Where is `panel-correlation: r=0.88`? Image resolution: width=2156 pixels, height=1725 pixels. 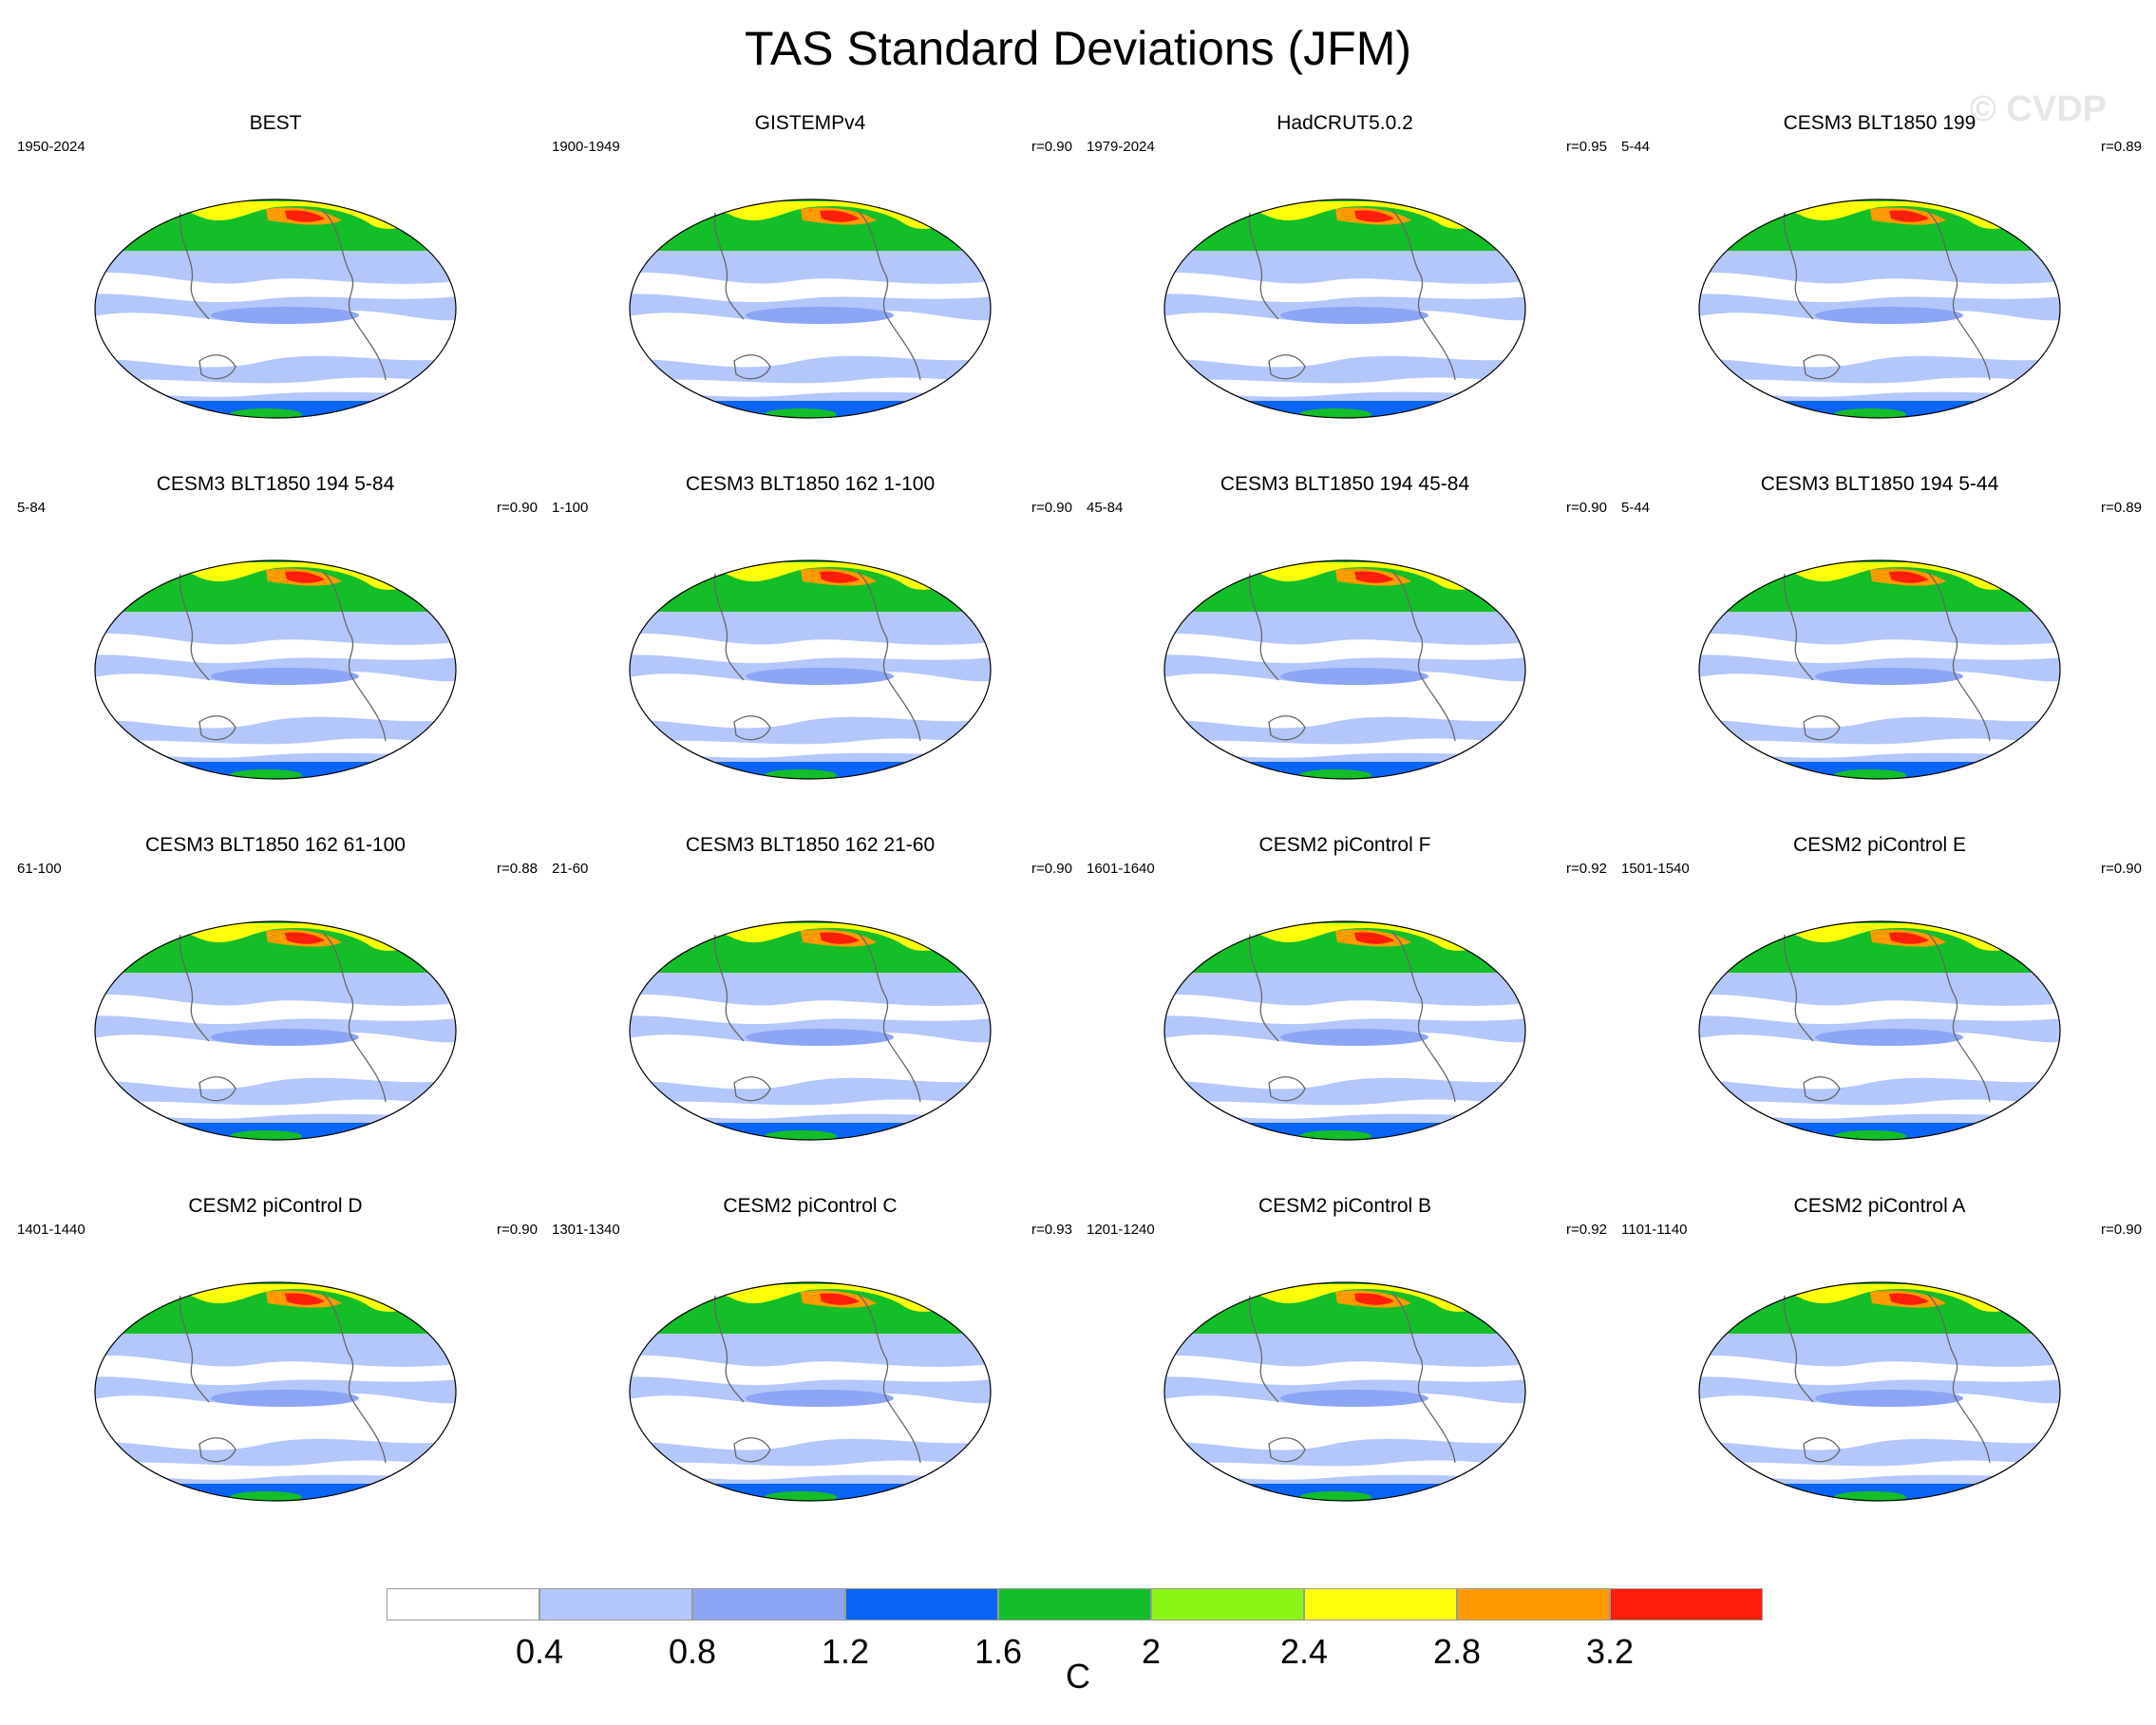
panel-correlation: r=0.88 is located at coordinates (517, 869).